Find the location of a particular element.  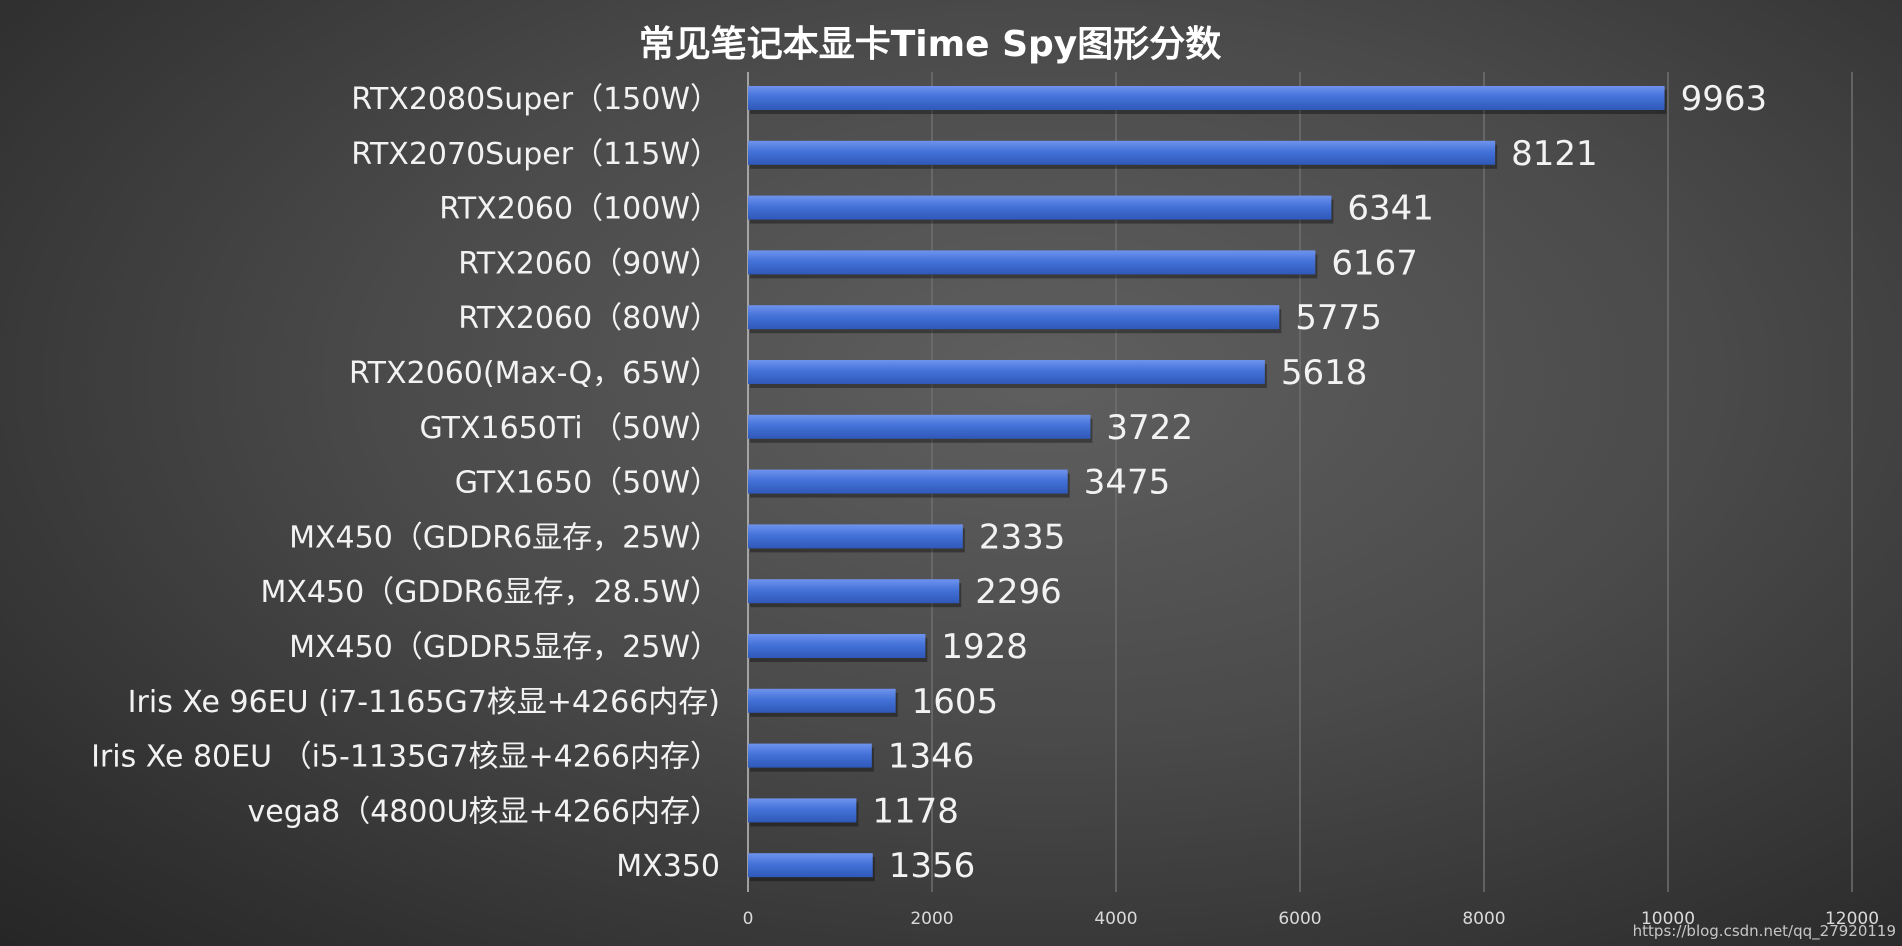

x-axis-ticks: 0 2000 4000 6000 8000 10000 12000 is located at coordinates (1311, 919).